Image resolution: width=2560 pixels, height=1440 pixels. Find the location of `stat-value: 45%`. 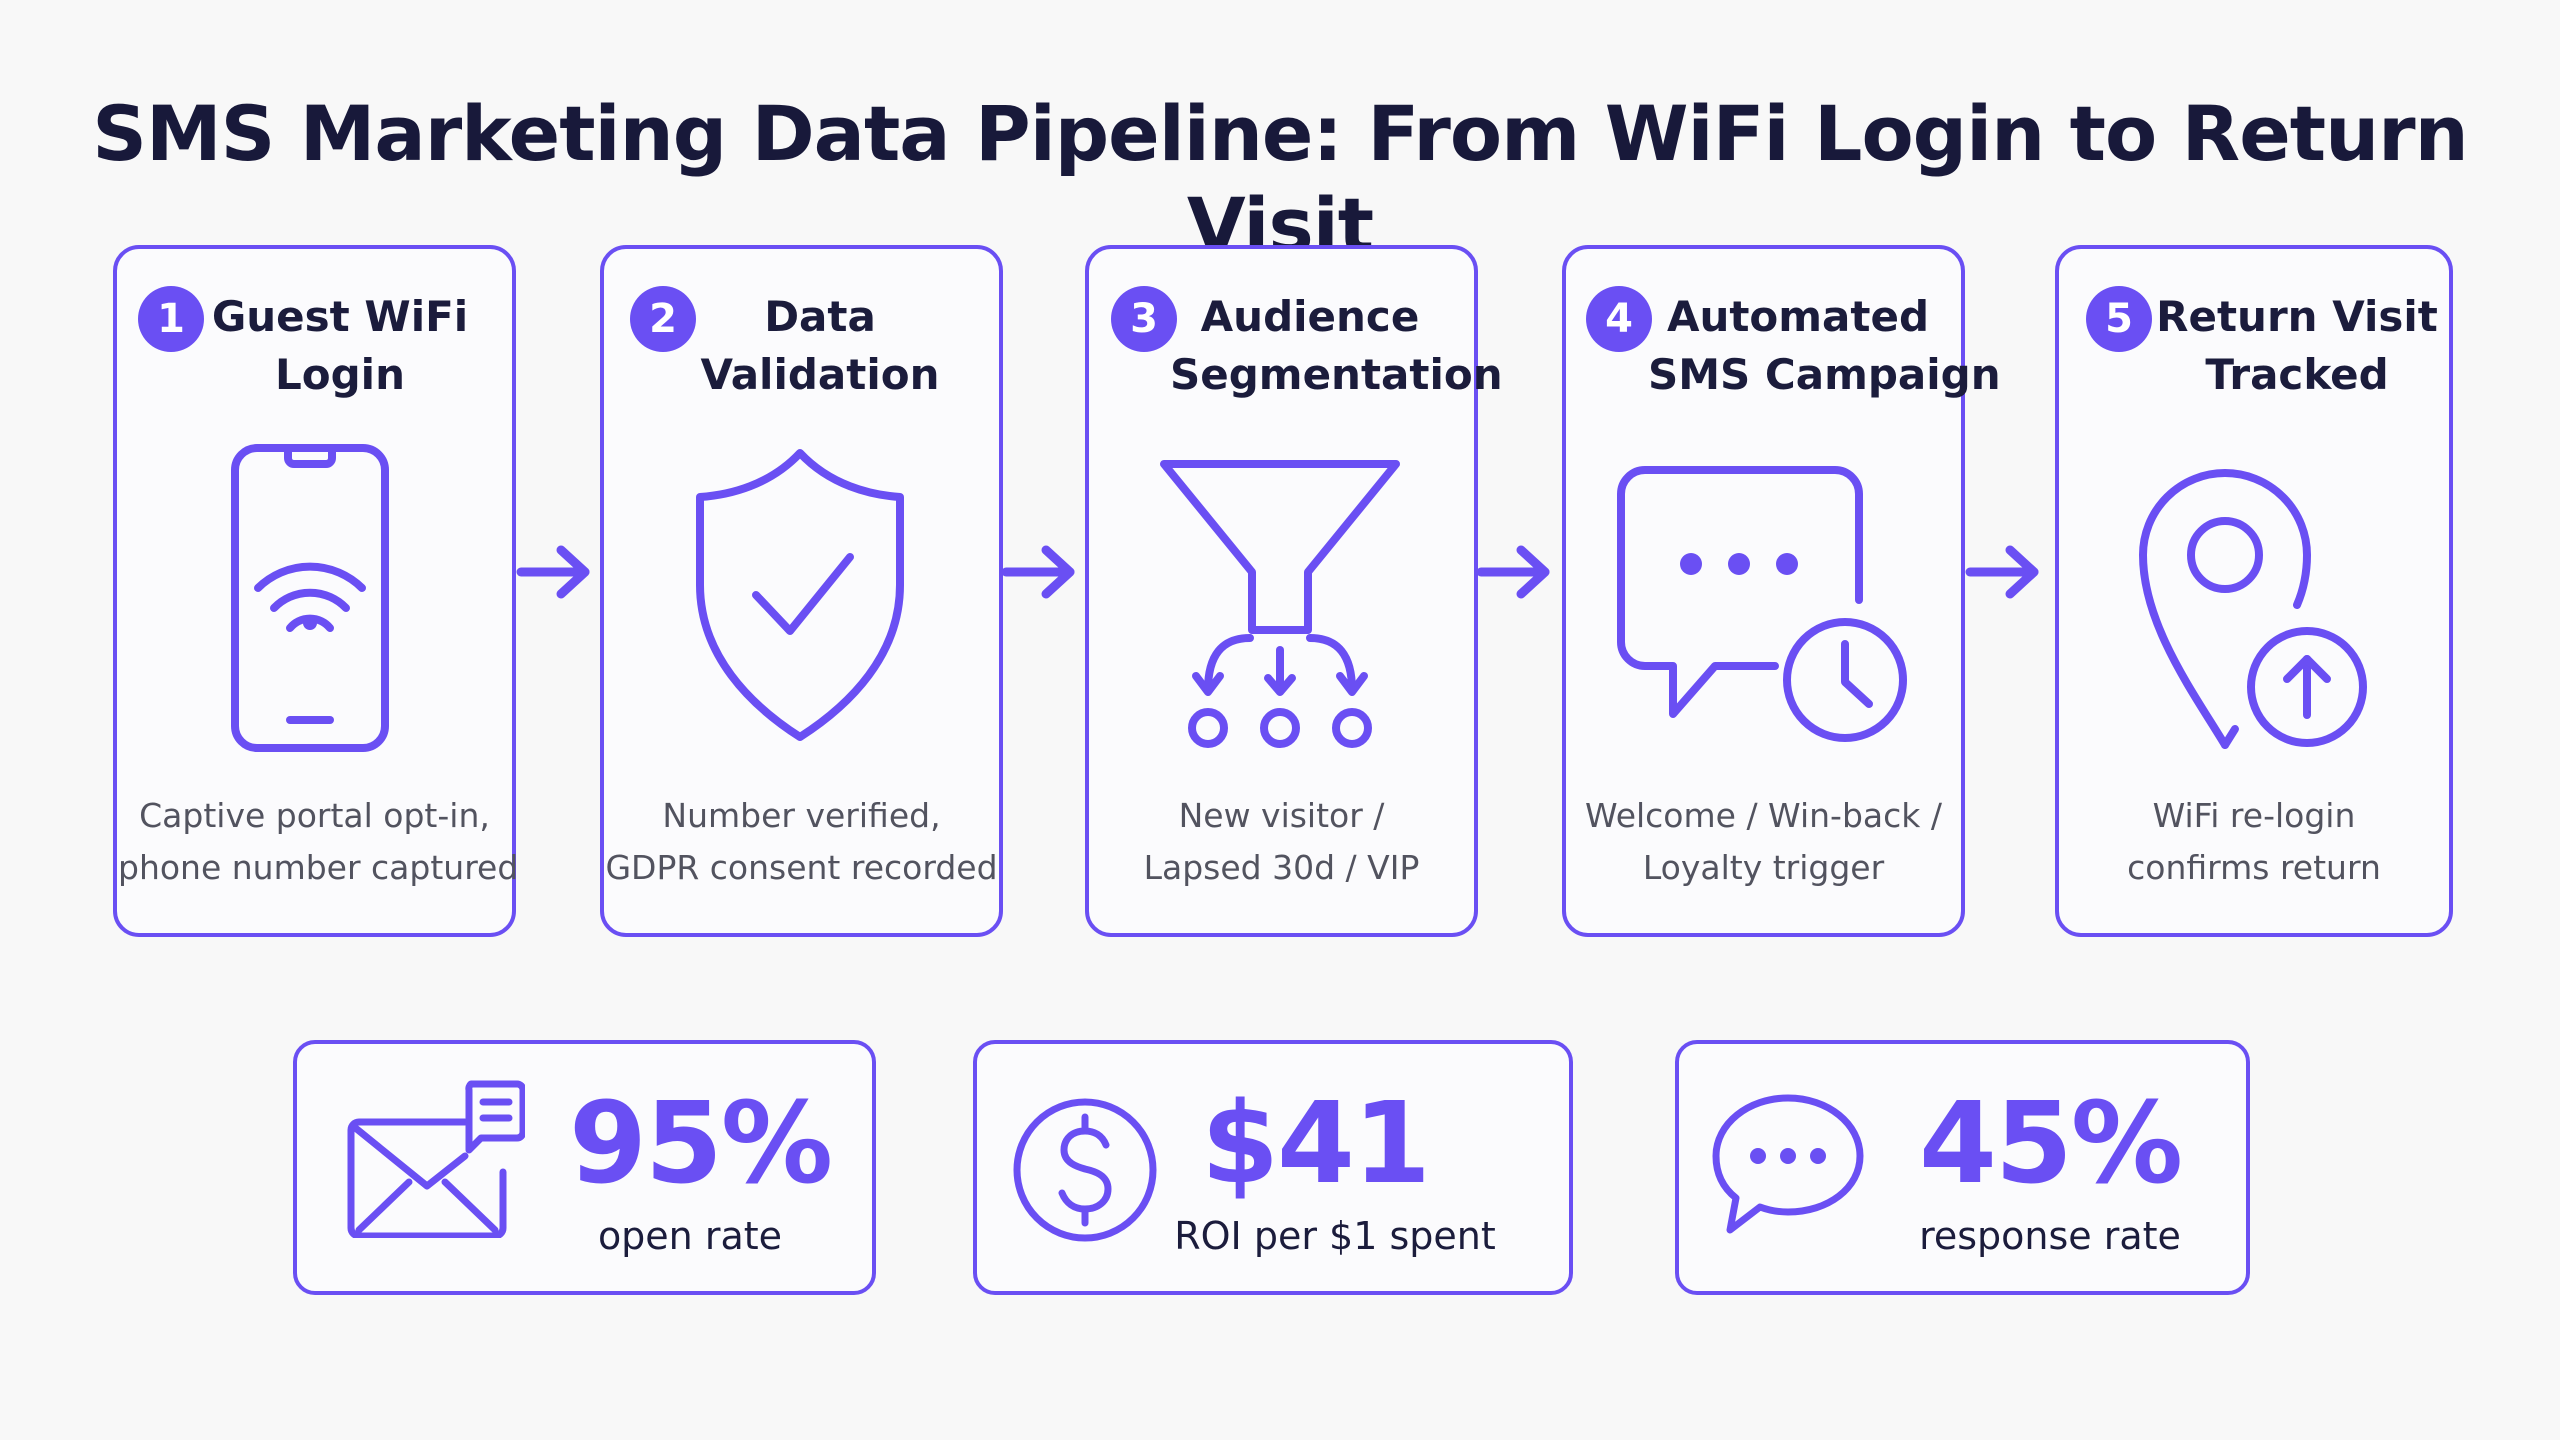

stat-value: 45% is located at coordinates (2050, 1144).